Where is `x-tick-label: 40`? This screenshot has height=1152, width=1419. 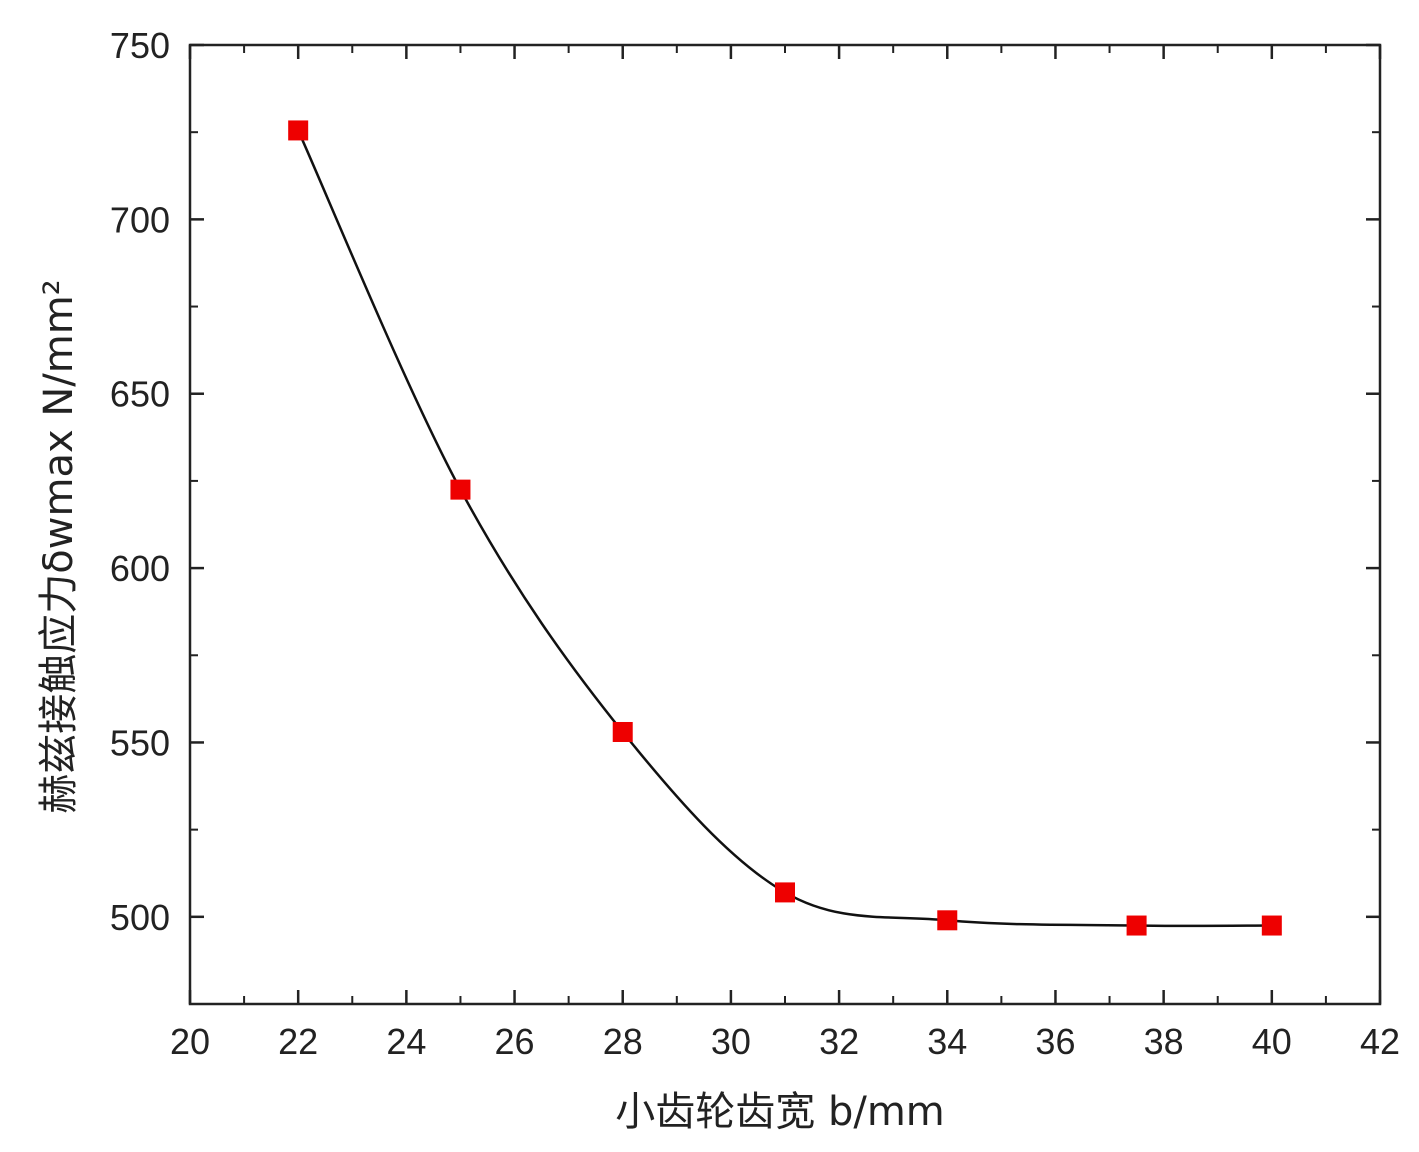 x-tick-label: 40 is located at coordinates (1272, 1041).